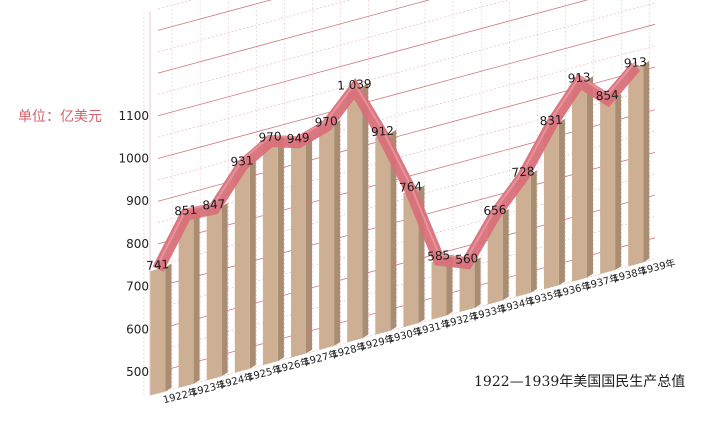 The width and height of the screenshot is (707, 436). I want to click on y-axis-ticks: 500 600 700 800 900 1000 1100, so click(133, 244).